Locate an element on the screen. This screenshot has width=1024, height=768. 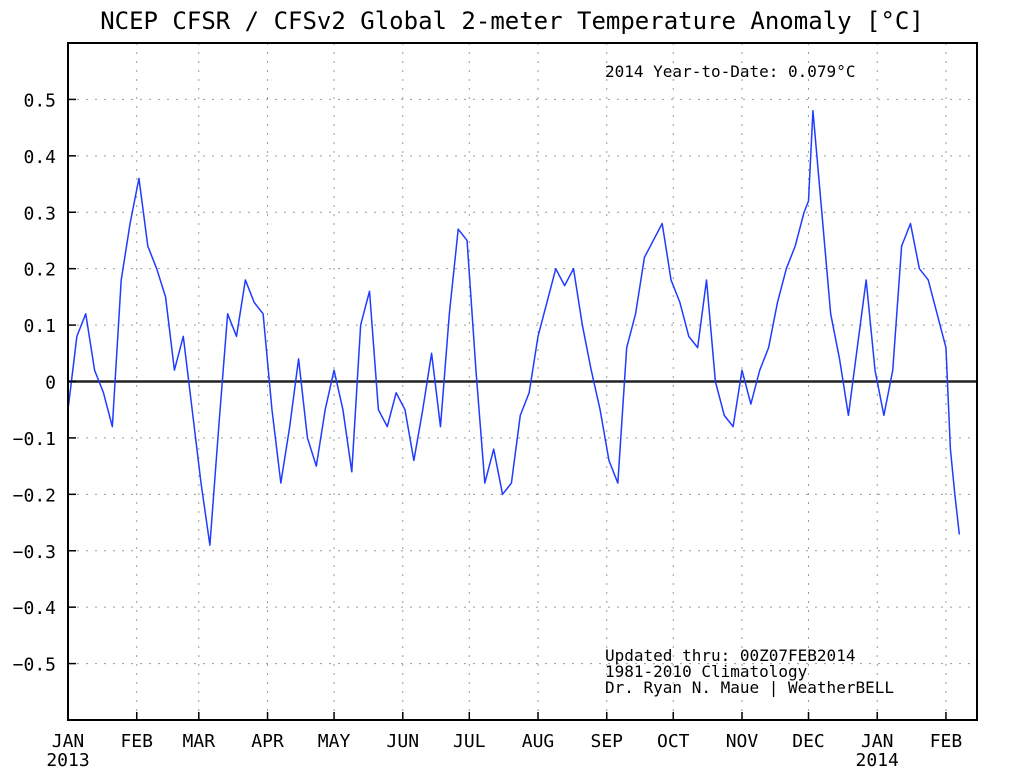
climatology-annotation: 1981-2010 Climatology is located at coordinates (706, 671).